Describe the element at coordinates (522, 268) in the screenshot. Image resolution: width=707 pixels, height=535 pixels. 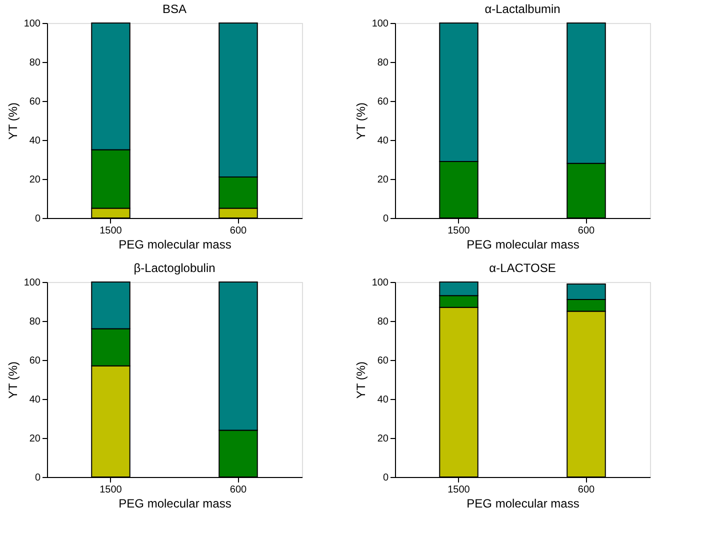
I see `chart-title: α-LACTOSE` at that location.